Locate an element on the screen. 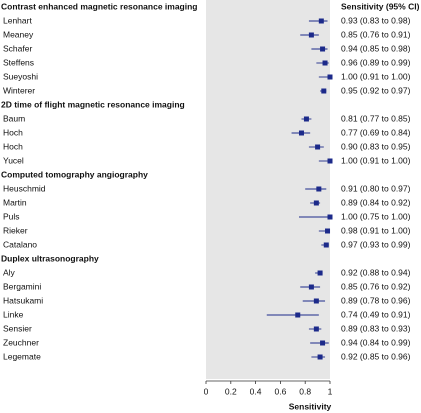 This screenshot has width=421, height=413. value-label: 0.90 (0.83 to 0.95) is located at coordinates (376, 146).